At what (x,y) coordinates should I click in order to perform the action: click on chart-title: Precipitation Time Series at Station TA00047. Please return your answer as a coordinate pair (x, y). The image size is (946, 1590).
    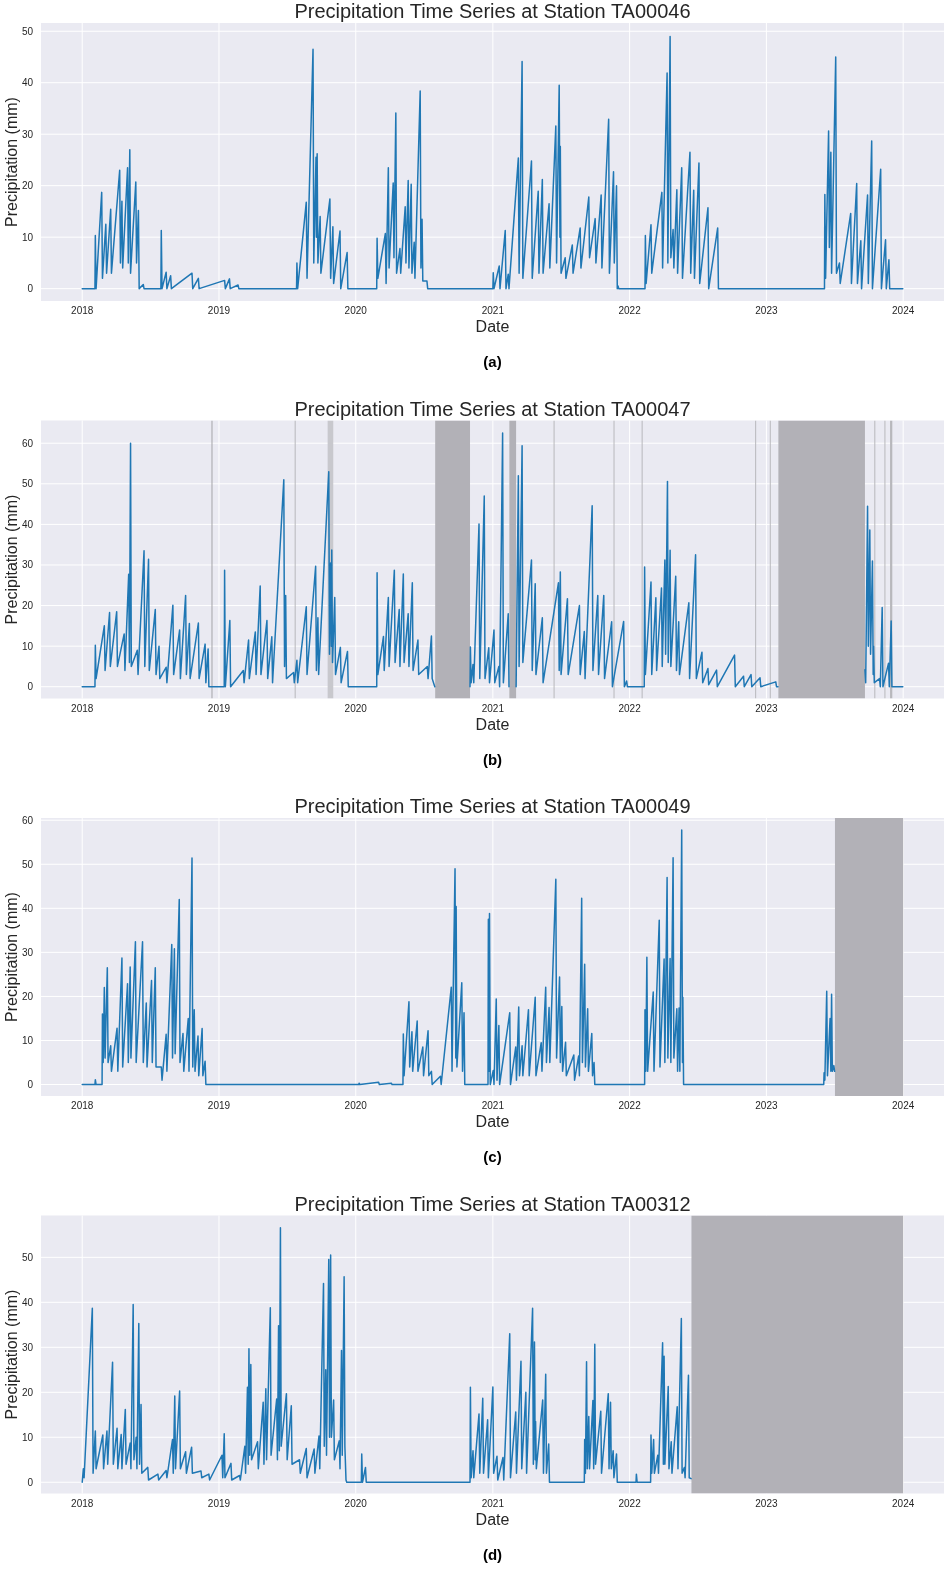
    Looking at the image, I should click on (492, 408).